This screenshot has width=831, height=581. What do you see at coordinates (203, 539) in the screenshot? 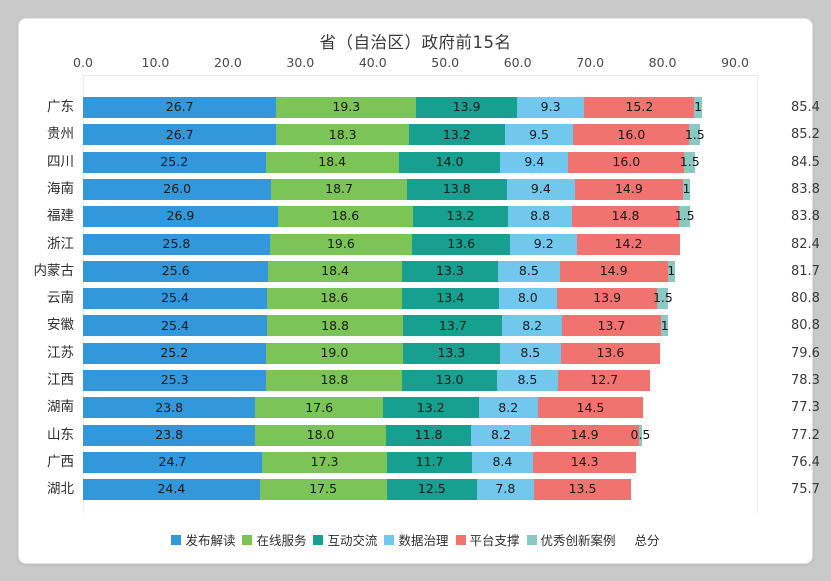
I see `legend-item: 发布解读` at bounding box center [203, 539].